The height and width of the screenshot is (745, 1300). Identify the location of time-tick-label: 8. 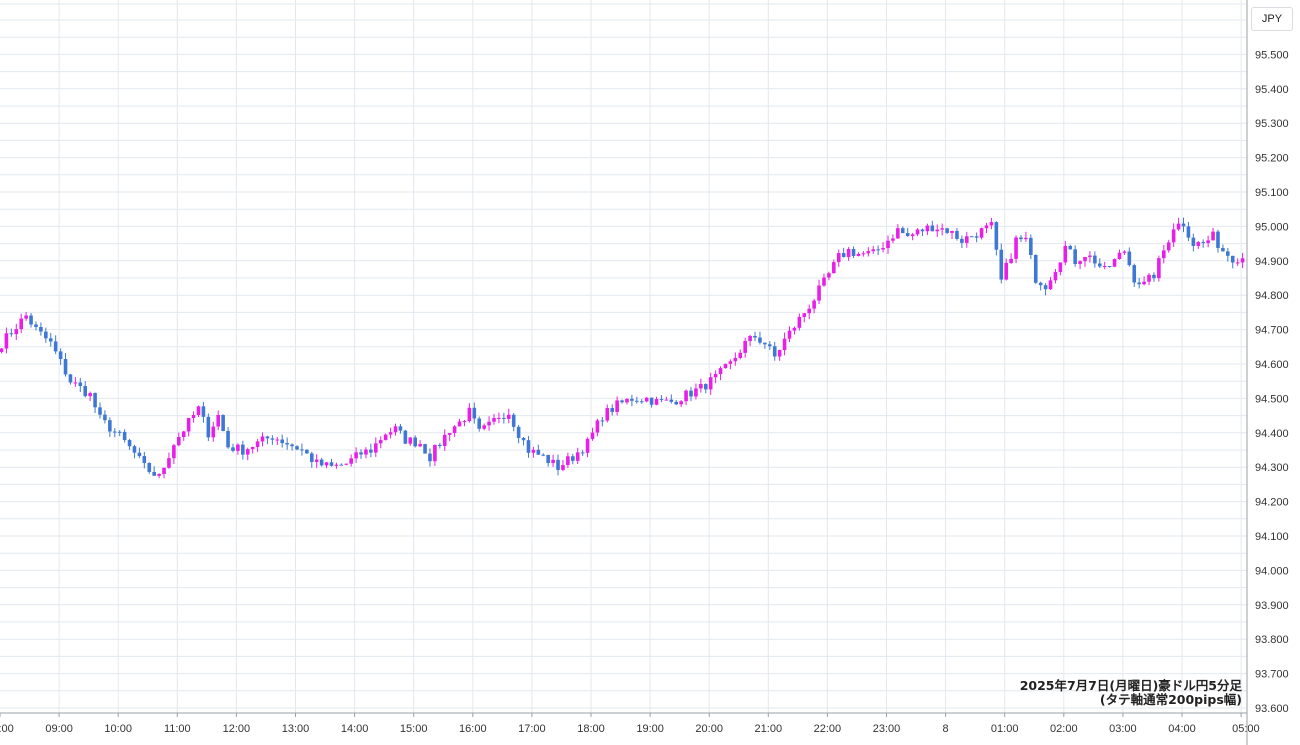
(946, 729).